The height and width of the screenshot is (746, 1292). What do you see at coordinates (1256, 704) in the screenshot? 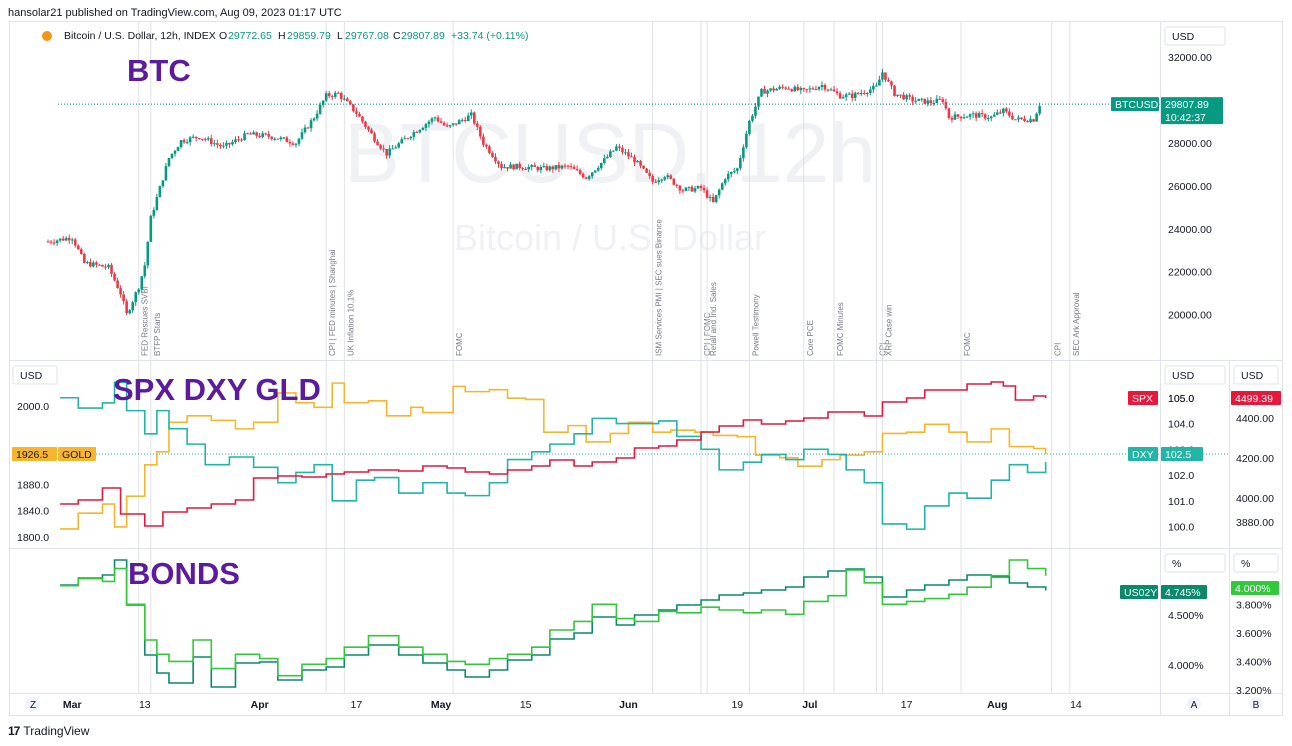
I see `right-scale-button` at bounding box center [1256, 704].